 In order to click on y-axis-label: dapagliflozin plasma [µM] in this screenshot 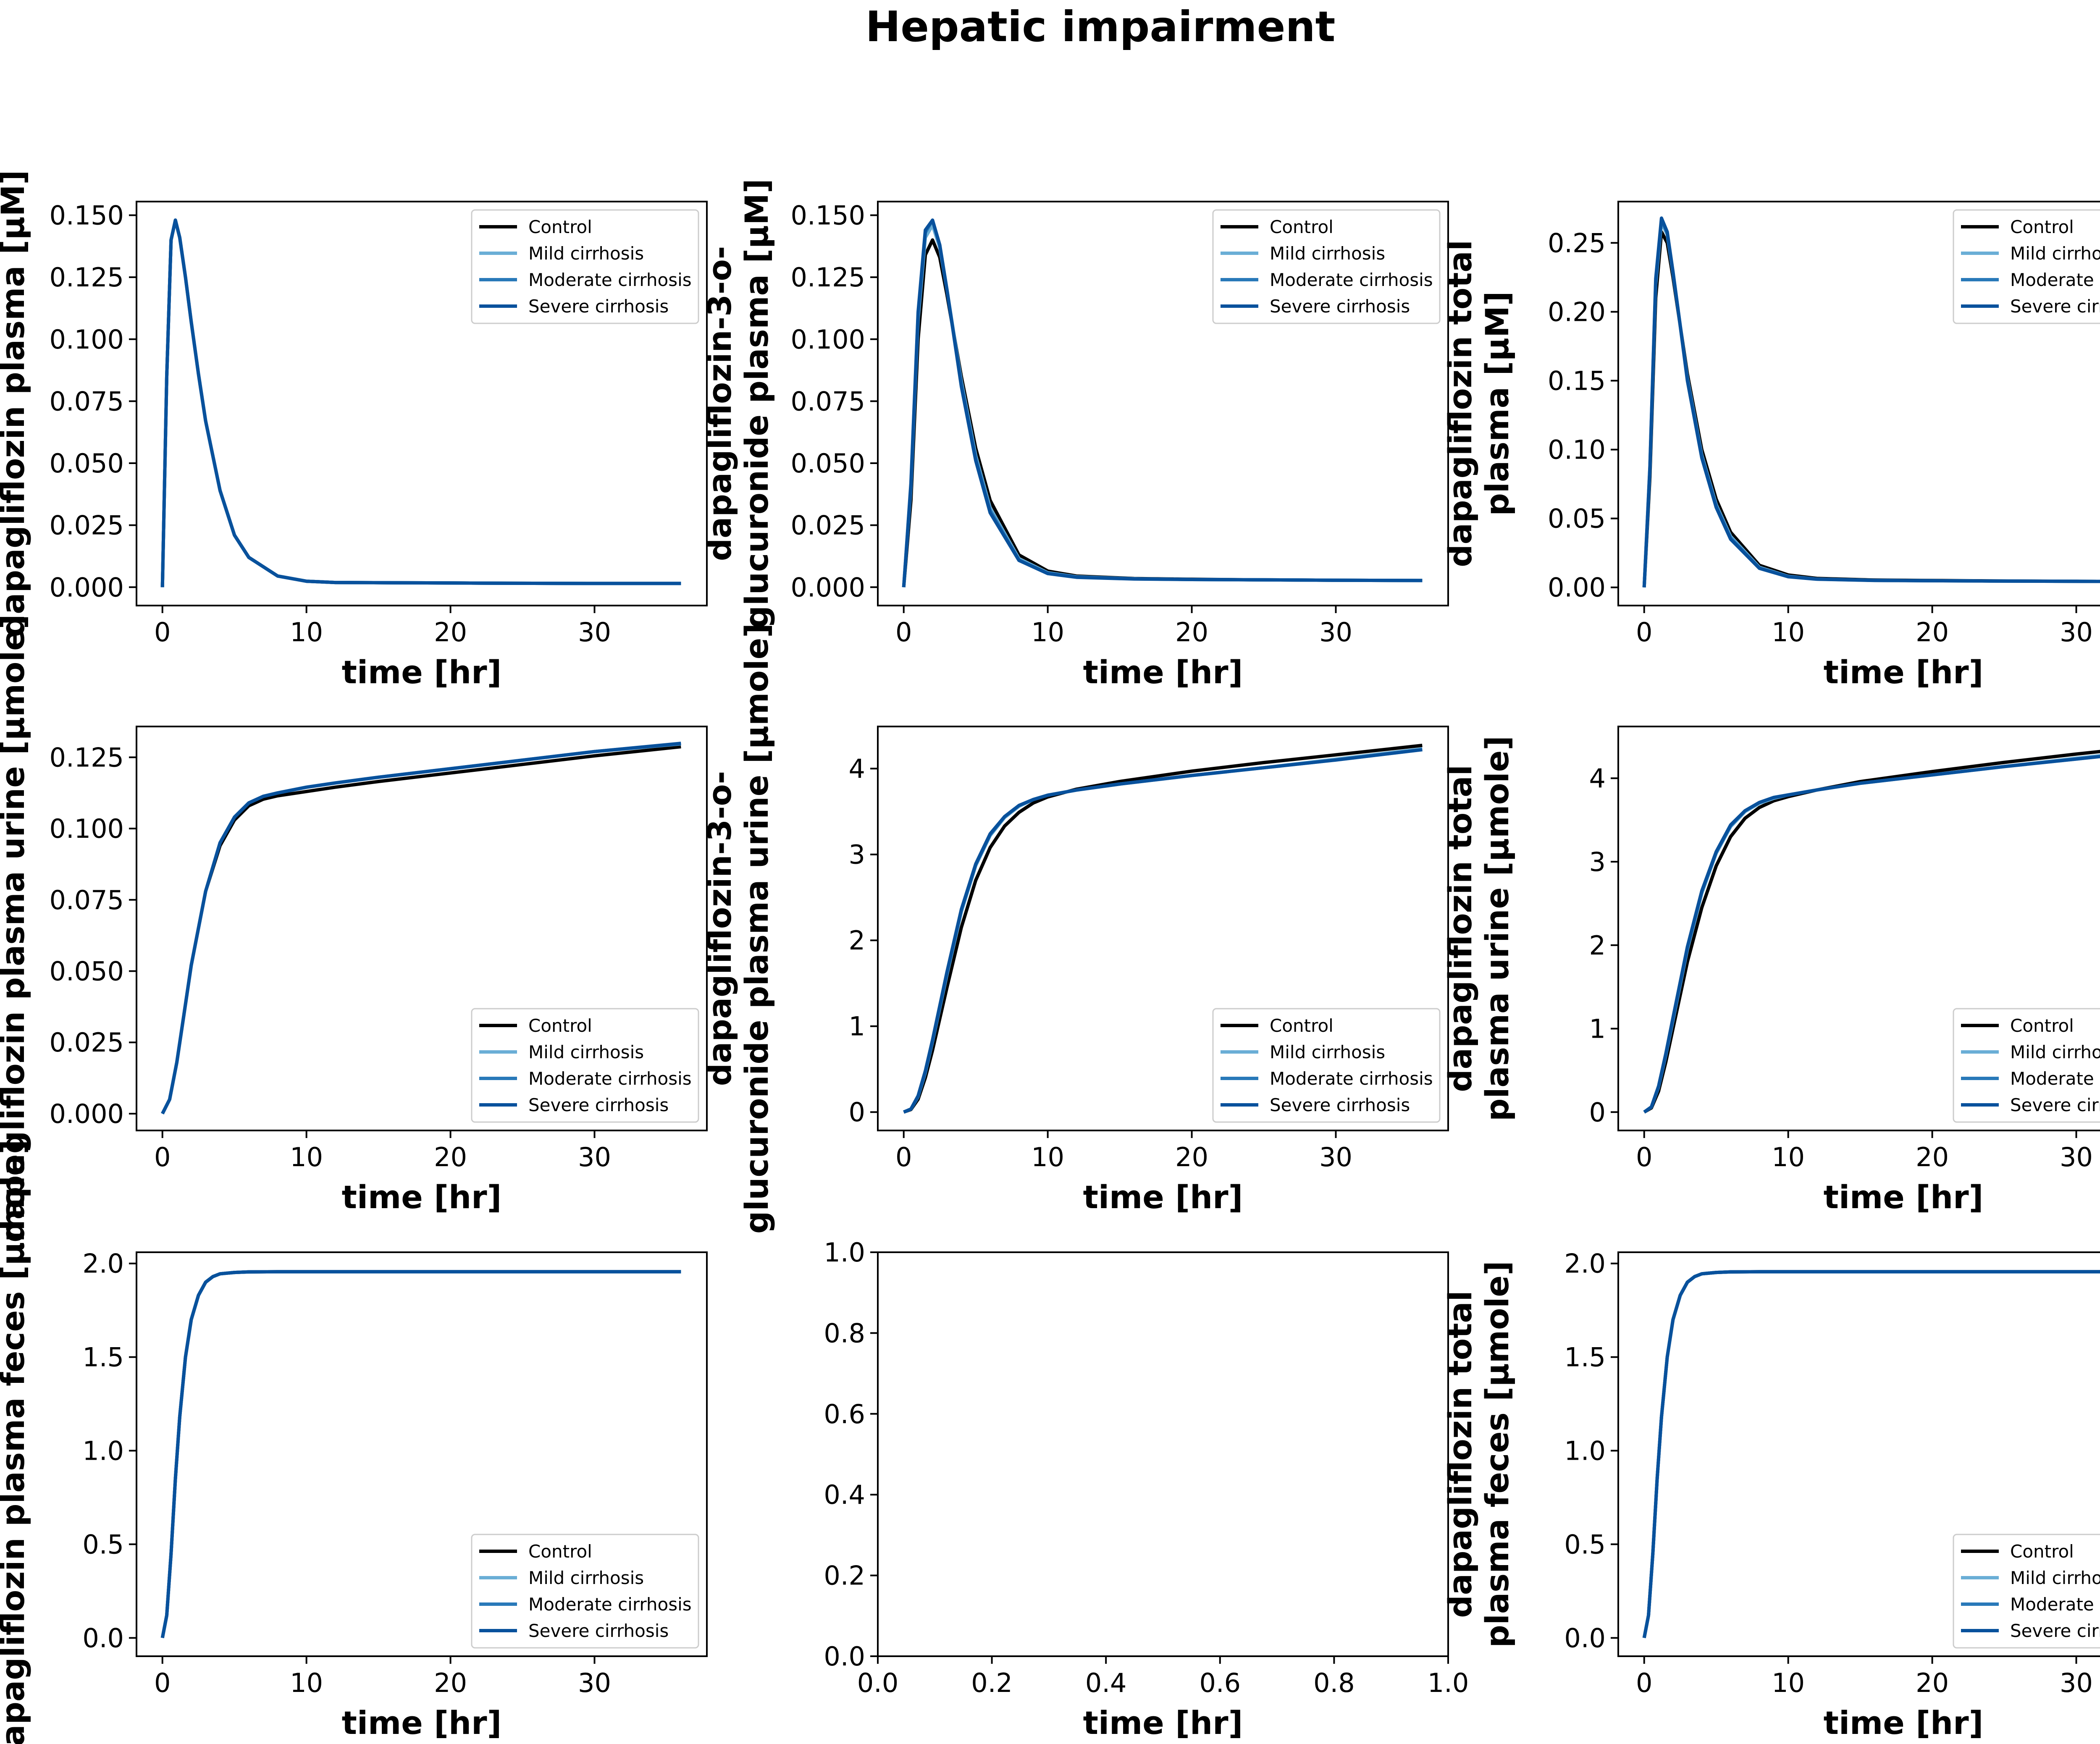, I will do `click(16, 403)`.